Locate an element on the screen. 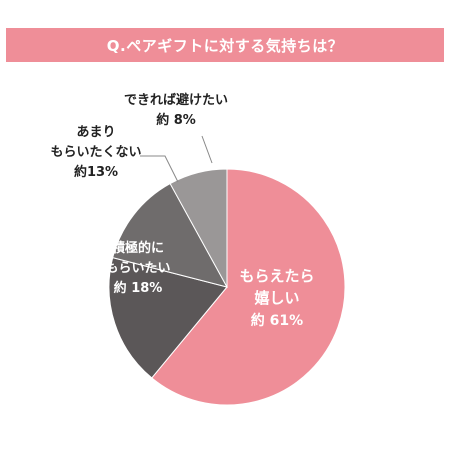  slice-label-1-line-0: 積極的に is located at coordinates (137, 248).